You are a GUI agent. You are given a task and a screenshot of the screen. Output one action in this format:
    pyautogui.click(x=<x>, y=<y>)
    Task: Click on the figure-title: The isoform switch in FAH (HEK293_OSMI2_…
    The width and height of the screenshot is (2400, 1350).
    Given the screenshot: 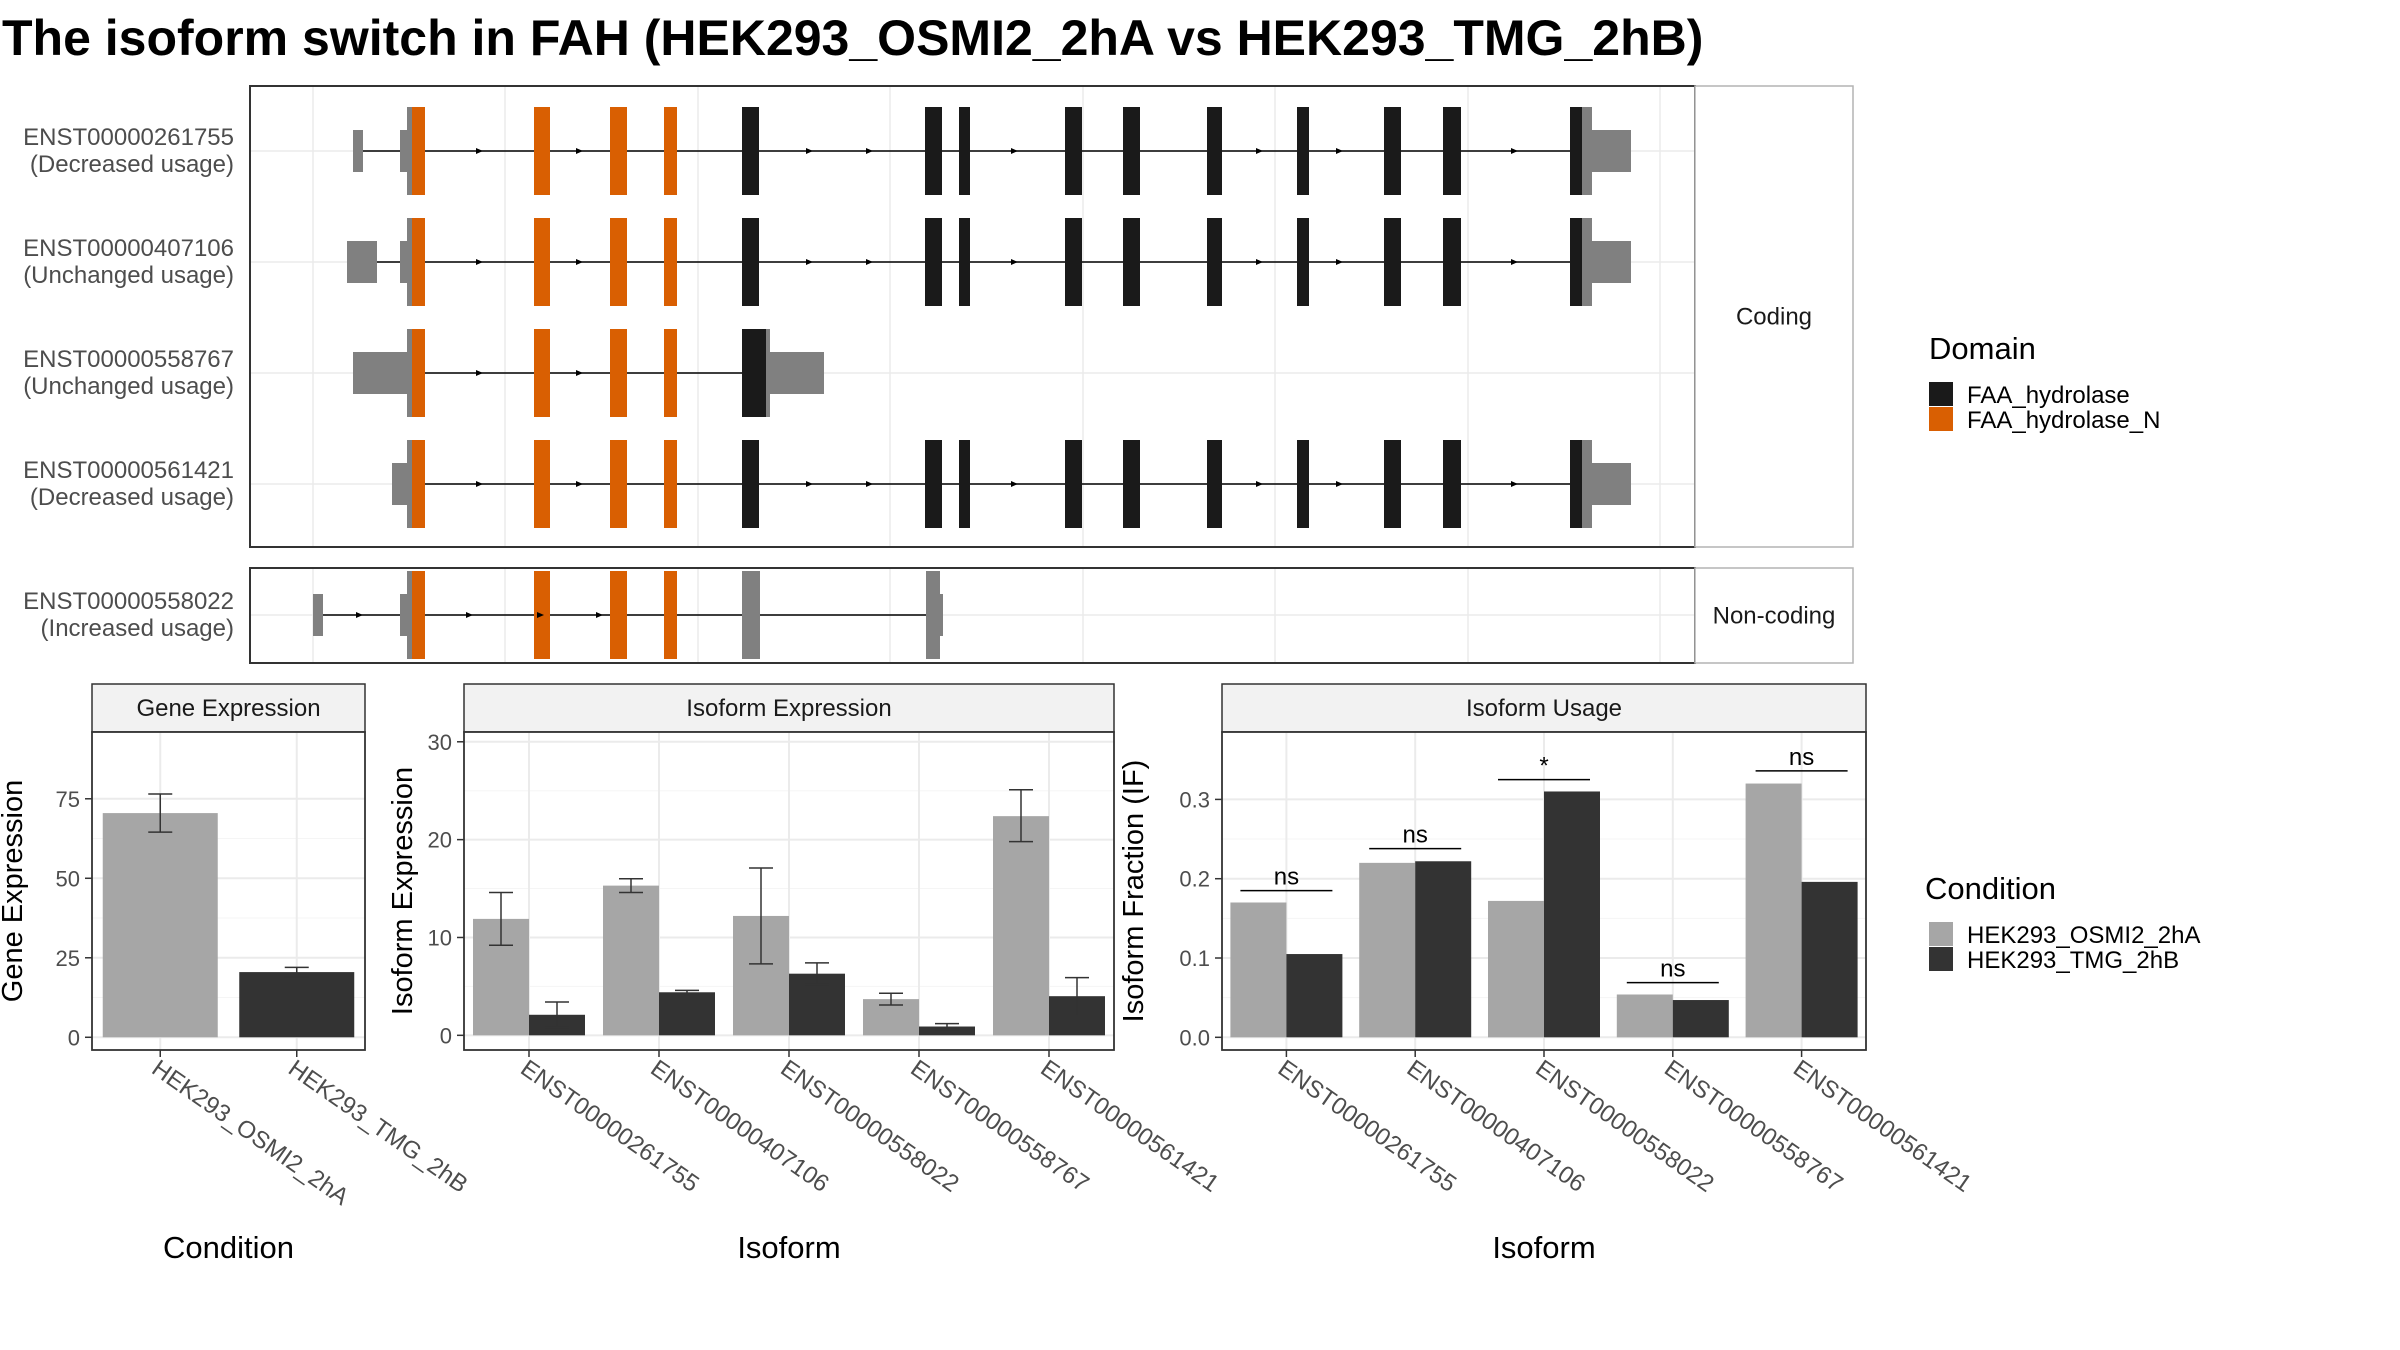 What is the action you would take?
    pyautogui.click(x=852, y=38)
    